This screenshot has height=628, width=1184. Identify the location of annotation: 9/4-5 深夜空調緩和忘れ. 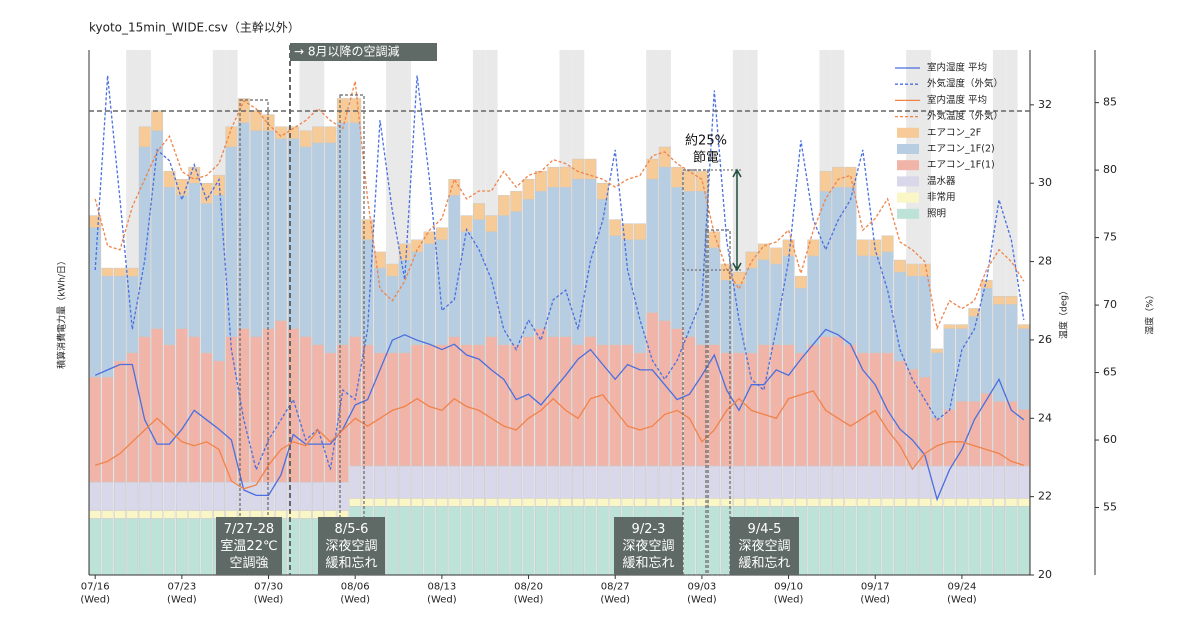
(764, 546).